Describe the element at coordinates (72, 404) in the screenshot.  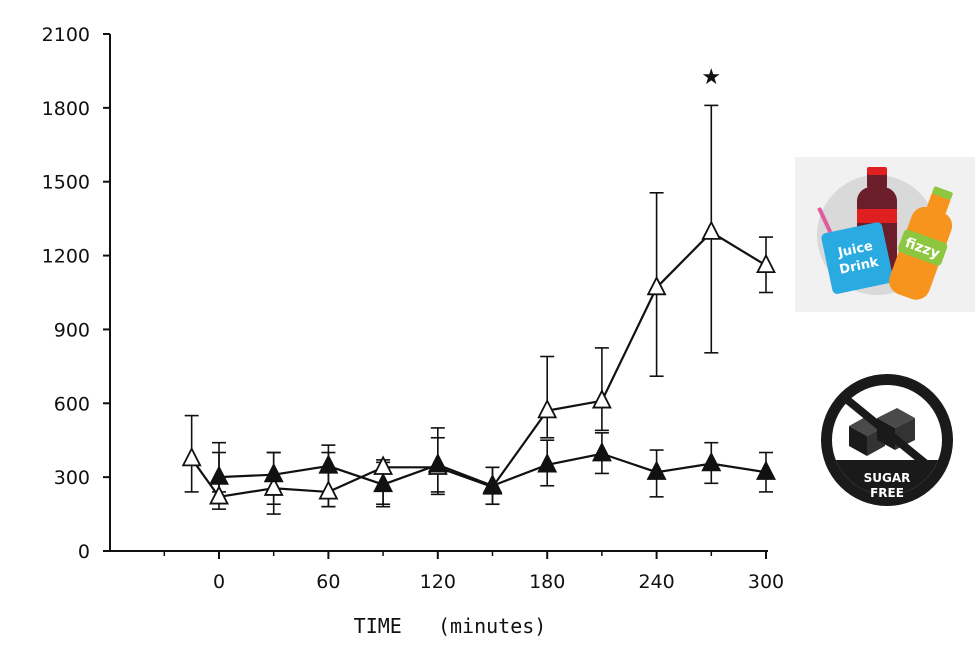
I see `y-tick-label: 600` at that location.